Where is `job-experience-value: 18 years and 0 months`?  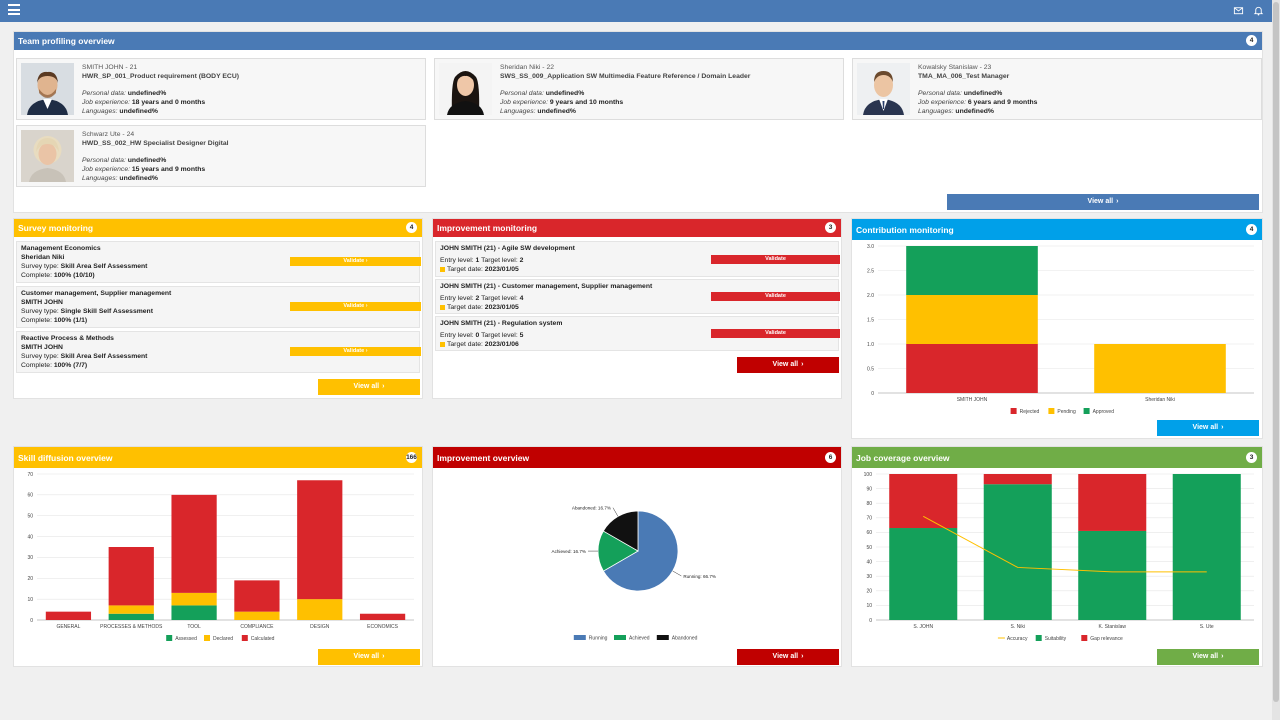
job-experience-value: 18 years and 0 months is located at coordinates (168, 102).